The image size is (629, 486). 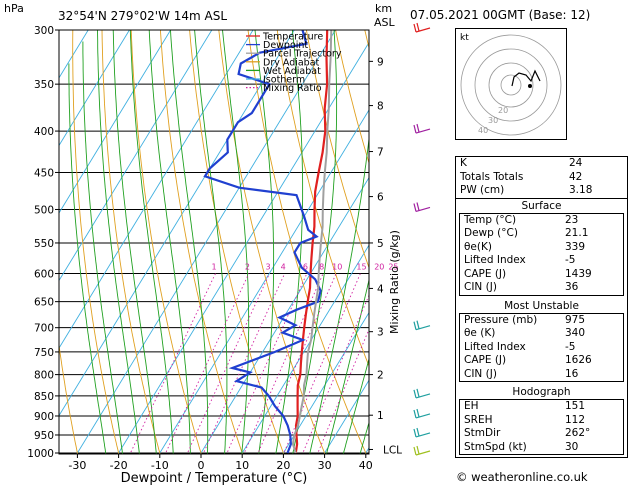 What do you see at coordinates (572, 446) in the screenshot?
I see `row-value: 30` at bounding box center [572, 446].